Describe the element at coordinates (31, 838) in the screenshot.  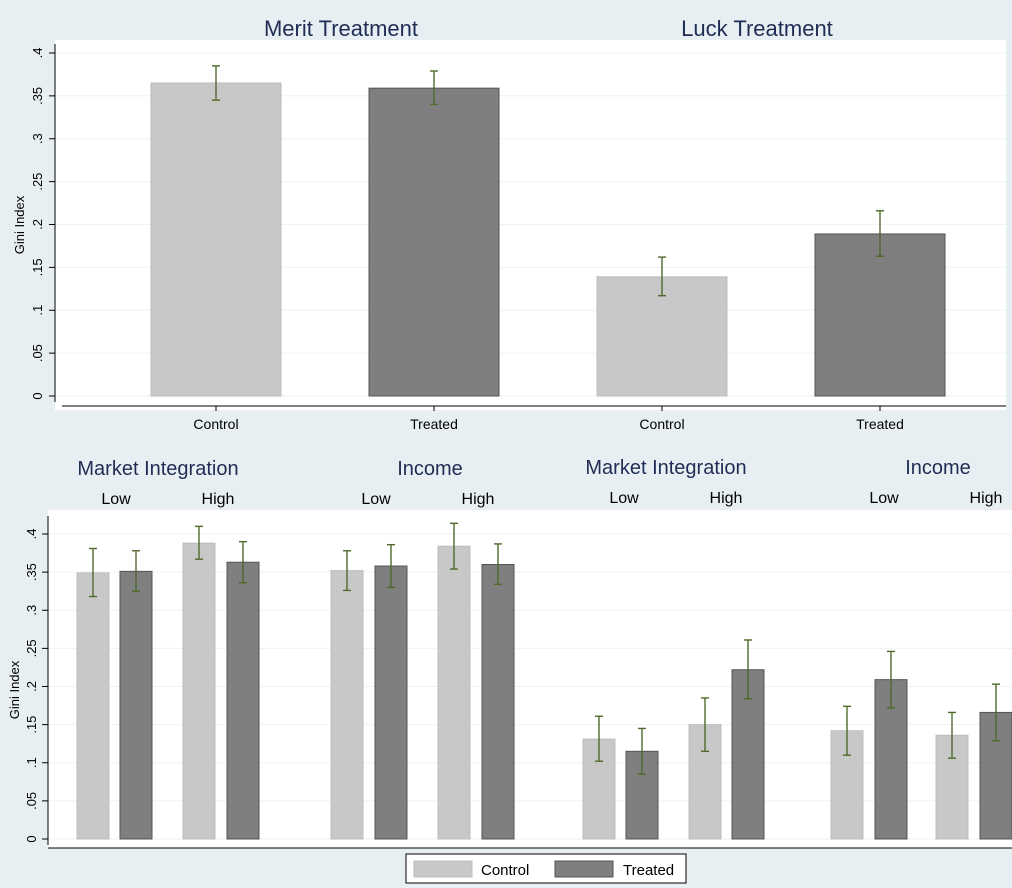
I see `bottom-y-tick-label: 0` at that location.